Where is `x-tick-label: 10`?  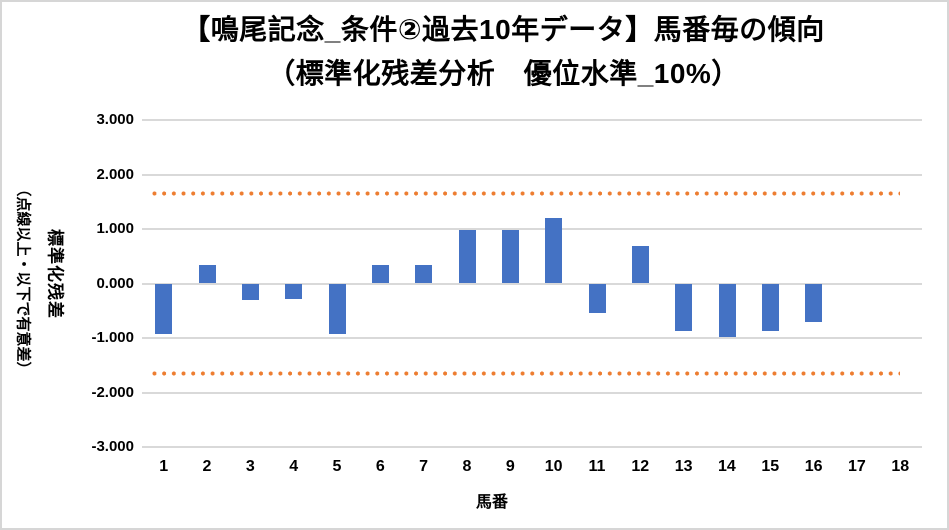
x-tick-label: 10 is located at coordinates (553, 466).